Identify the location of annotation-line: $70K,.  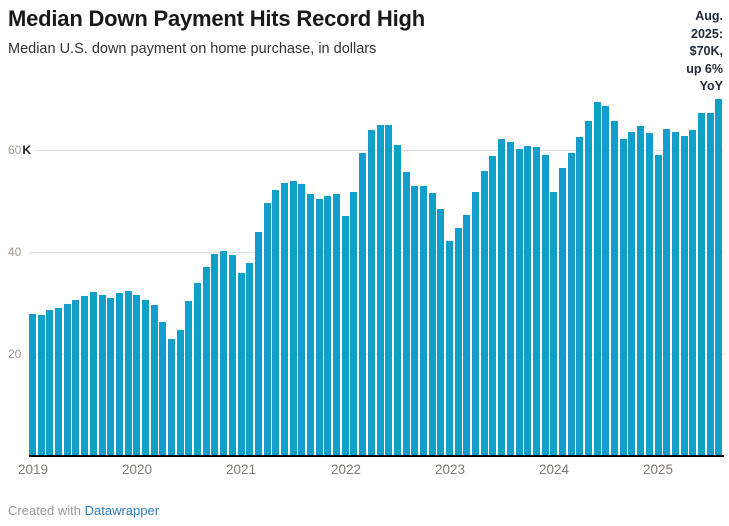
(706, 51).